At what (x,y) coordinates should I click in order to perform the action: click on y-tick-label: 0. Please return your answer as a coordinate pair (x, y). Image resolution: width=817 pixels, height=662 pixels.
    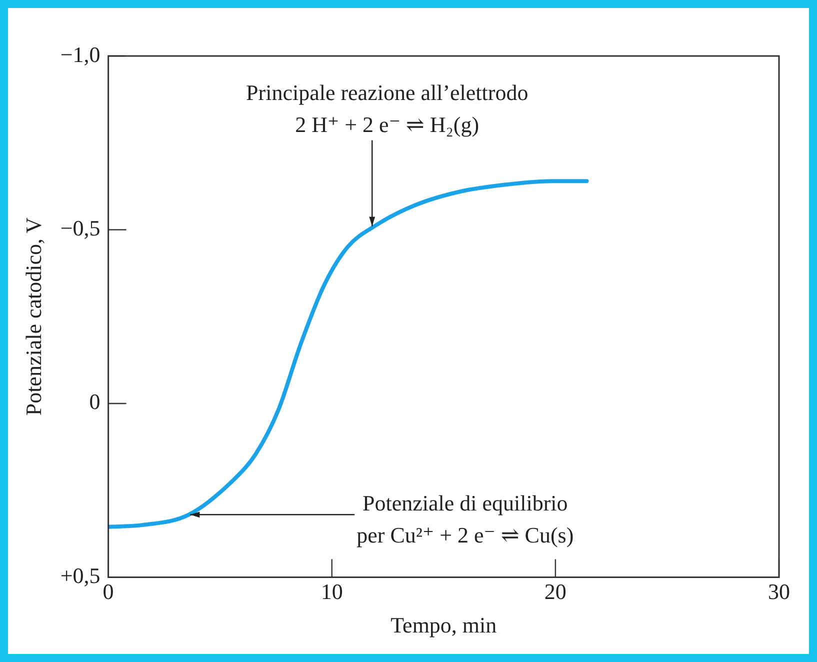
    Looking at the image, I should click on (94, 401).